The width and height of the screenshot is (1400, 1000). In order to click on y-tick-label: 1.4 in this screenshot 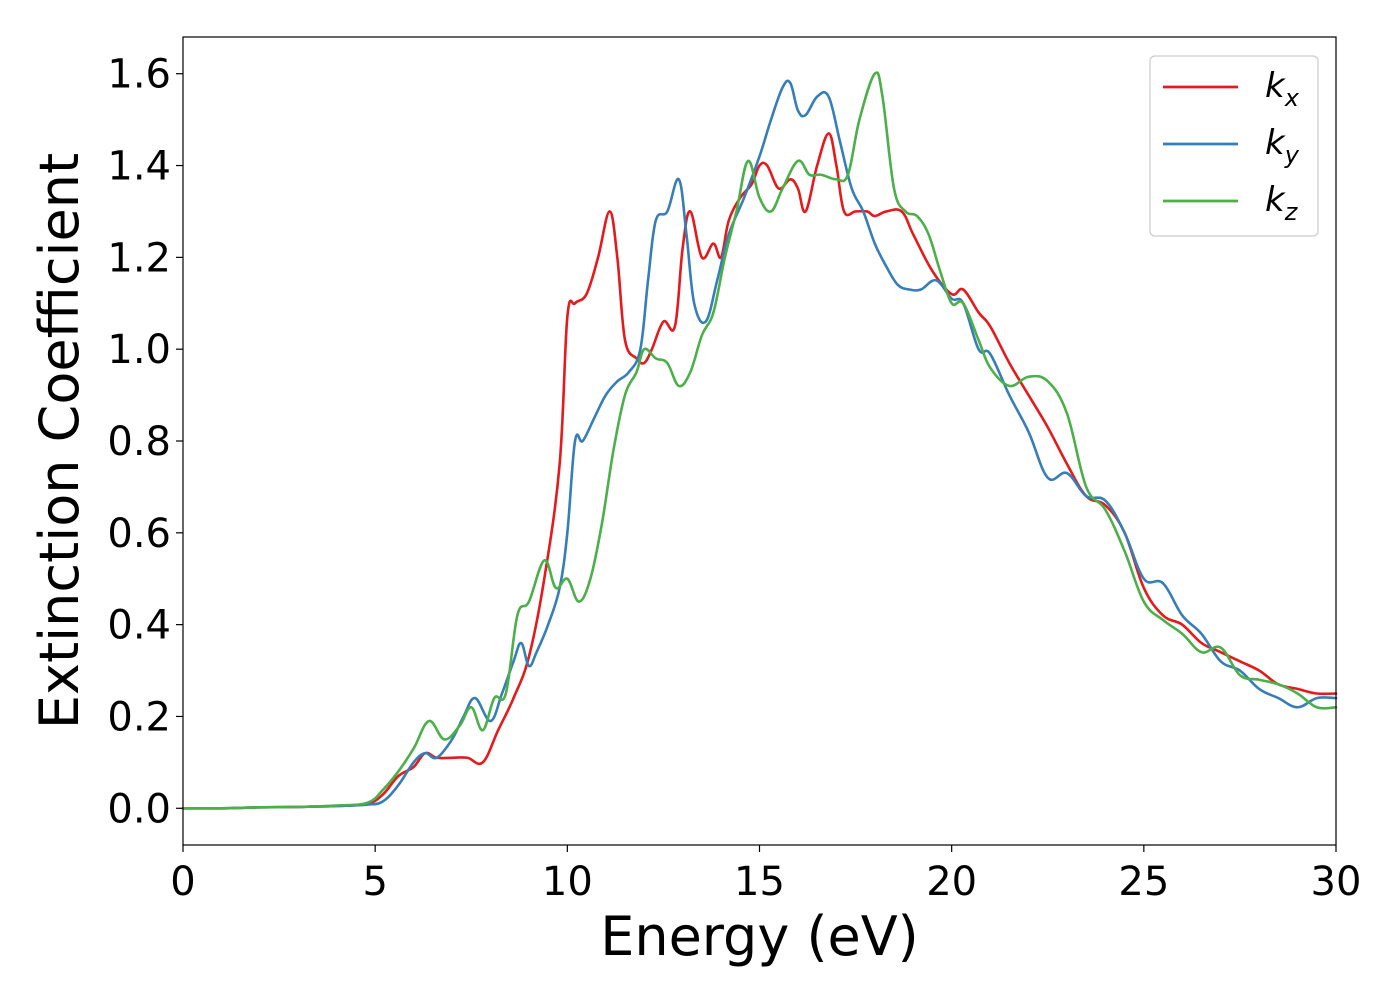, I will do `click(139, 167)`.